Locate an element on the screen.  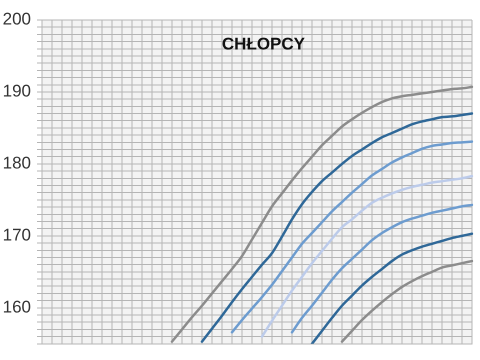
y-tick-label: 190 is located at coordinates (16, 91).